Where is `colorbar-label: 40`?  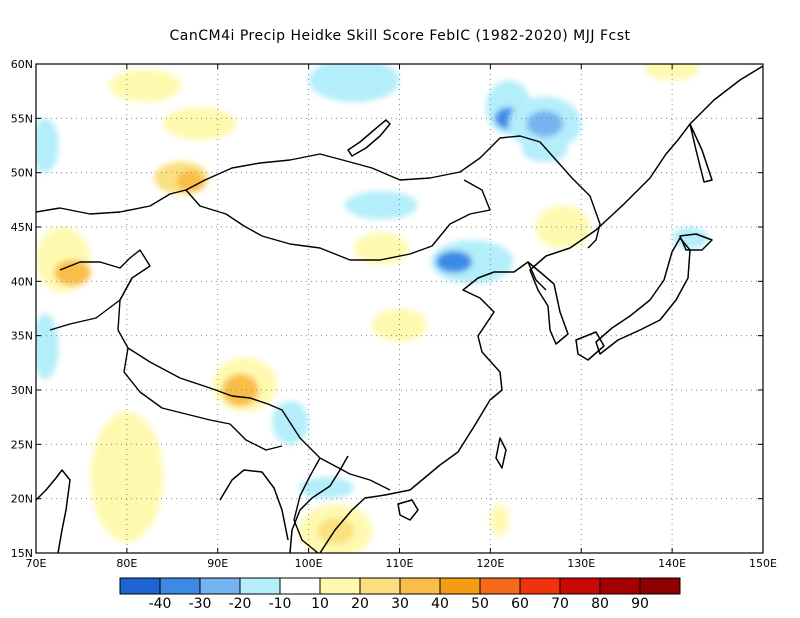 colorbar-label: 40 is located at coordinates (440, 604).